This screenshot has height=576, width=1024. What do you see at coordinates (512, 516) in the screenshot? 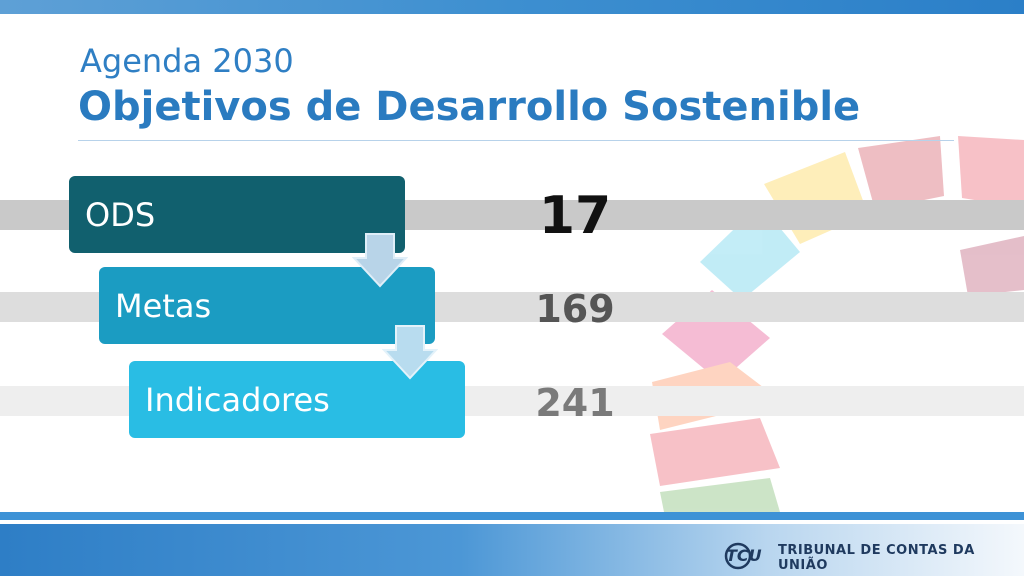
I see `footer-accent-line` at bounding box center [512, 516].